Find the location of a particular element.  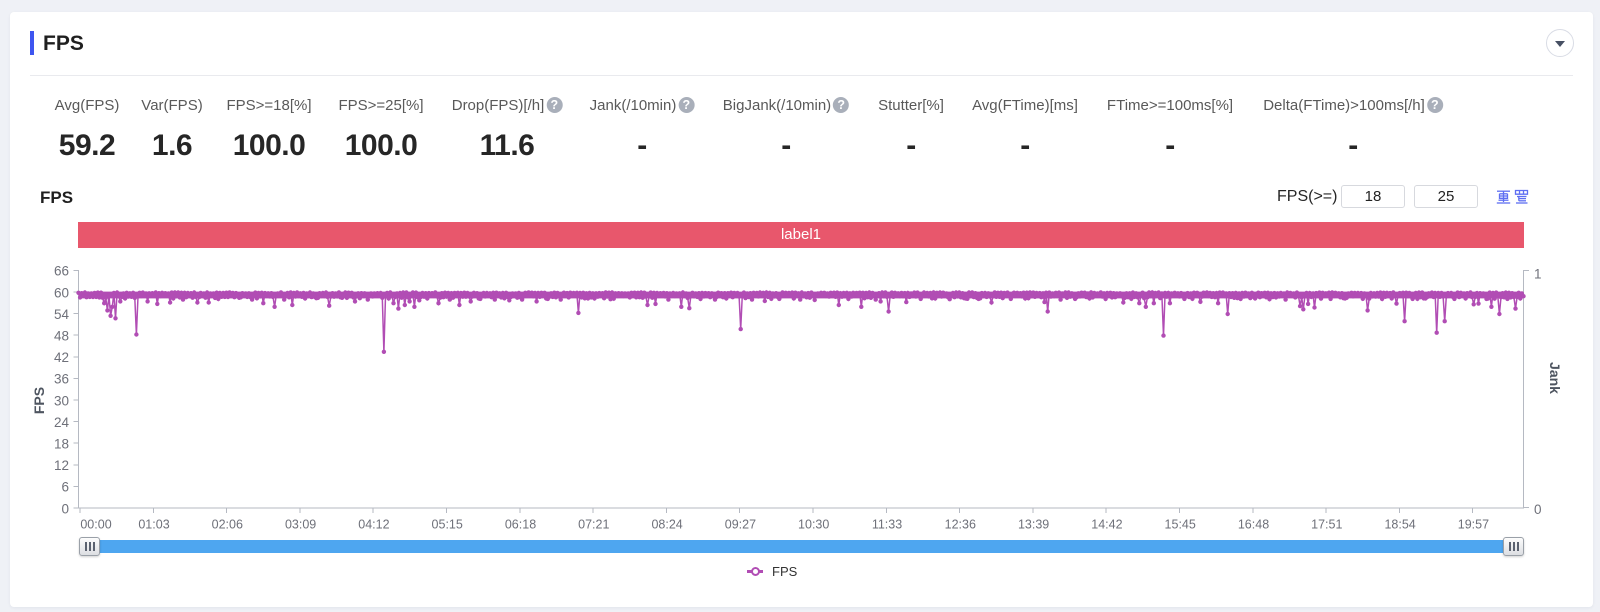

svg-text: 60 is located at coordinates (61, 292).